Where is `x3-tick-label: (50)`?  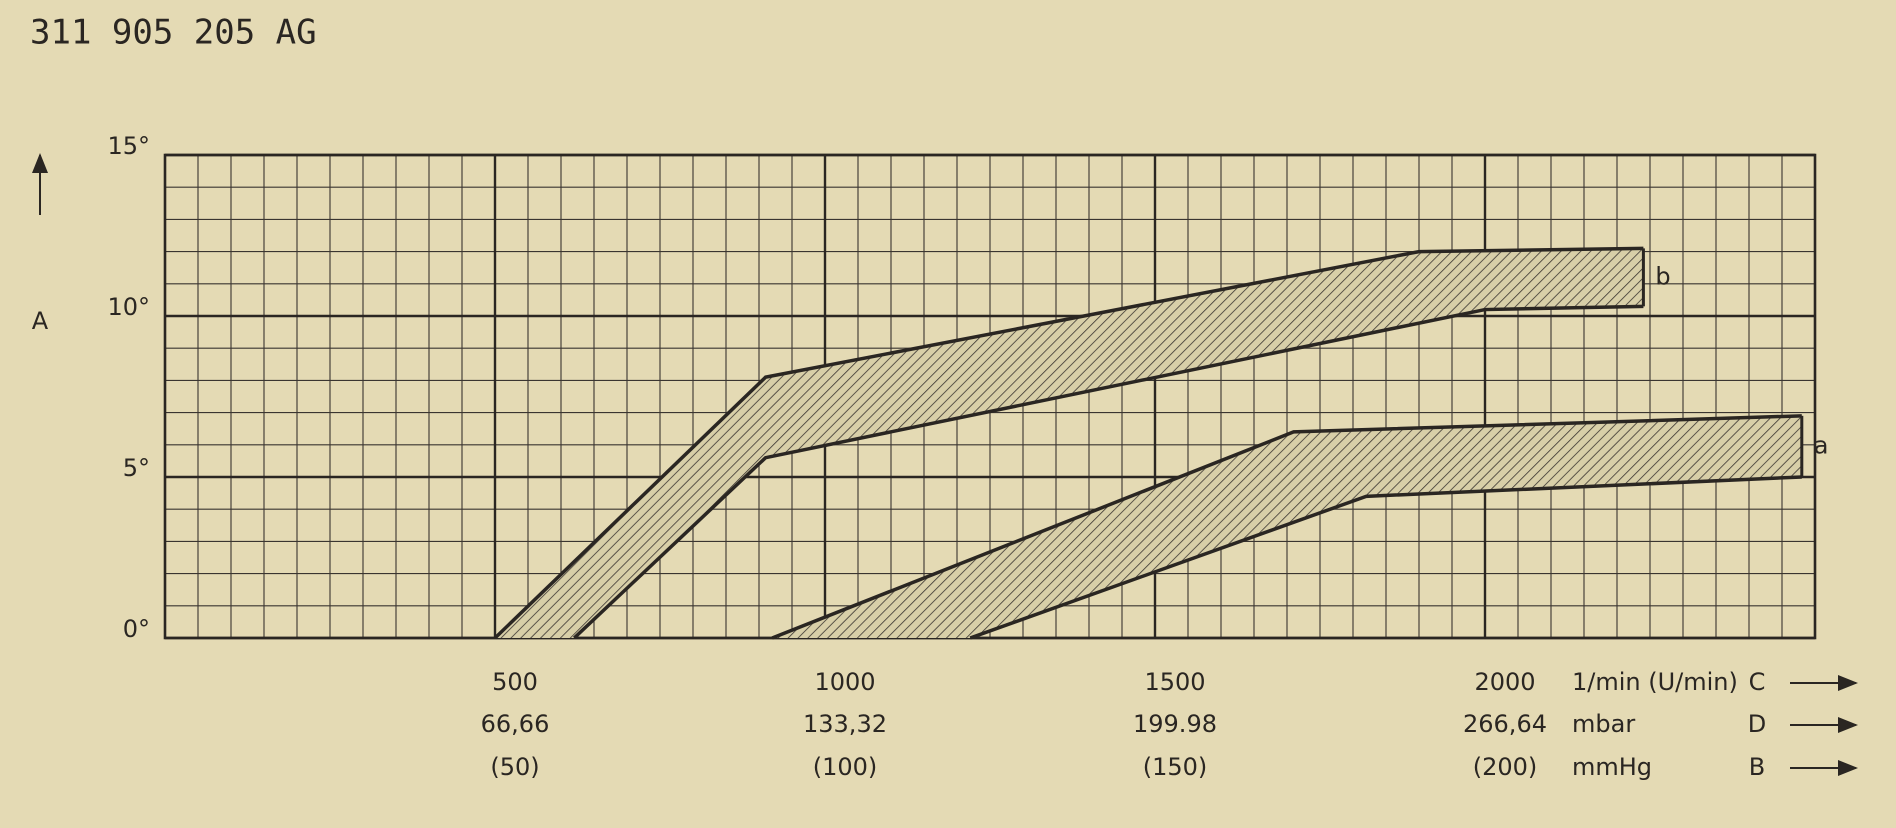
x3-tick-label: (50) is located at coordinates (514, 767).